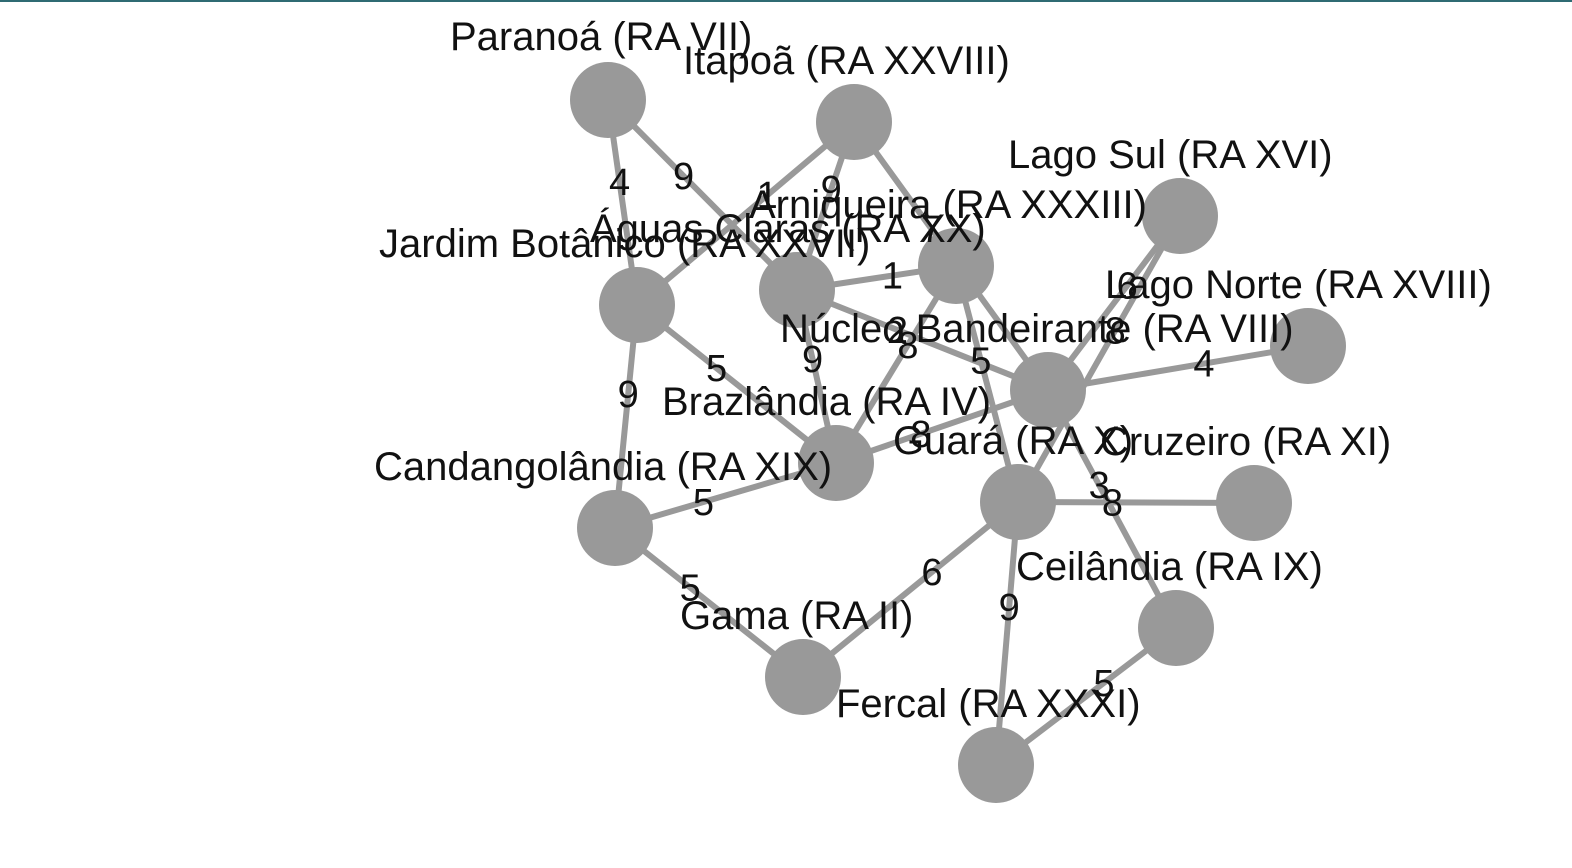 The height and width of the screenshot is (868, 1572). What do you see at coordinates (826, 402) in the screenshot?
I see `node-label-brazlandia: Brazlândia (RA IV)` at bounding box center [826, 402].